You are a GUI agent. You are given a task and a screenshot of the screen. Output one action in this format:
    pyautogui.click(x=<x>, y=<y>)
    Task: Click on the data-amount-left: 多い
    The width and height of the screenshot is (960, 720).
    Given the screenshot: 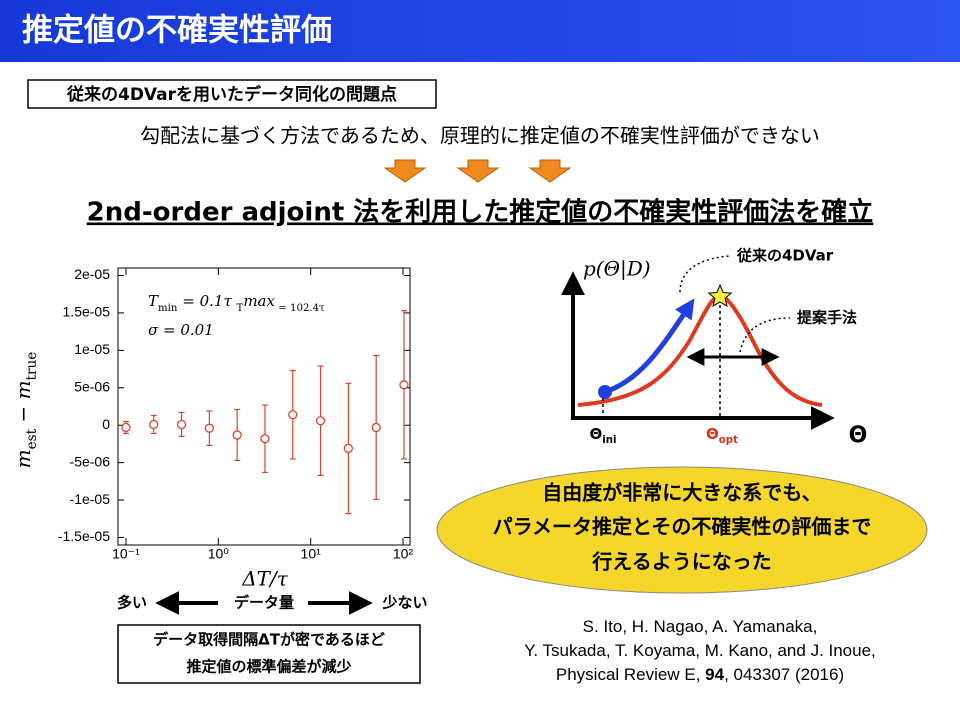 What is the action you would take?
    pyautogui.click(x=132, y=603)
    